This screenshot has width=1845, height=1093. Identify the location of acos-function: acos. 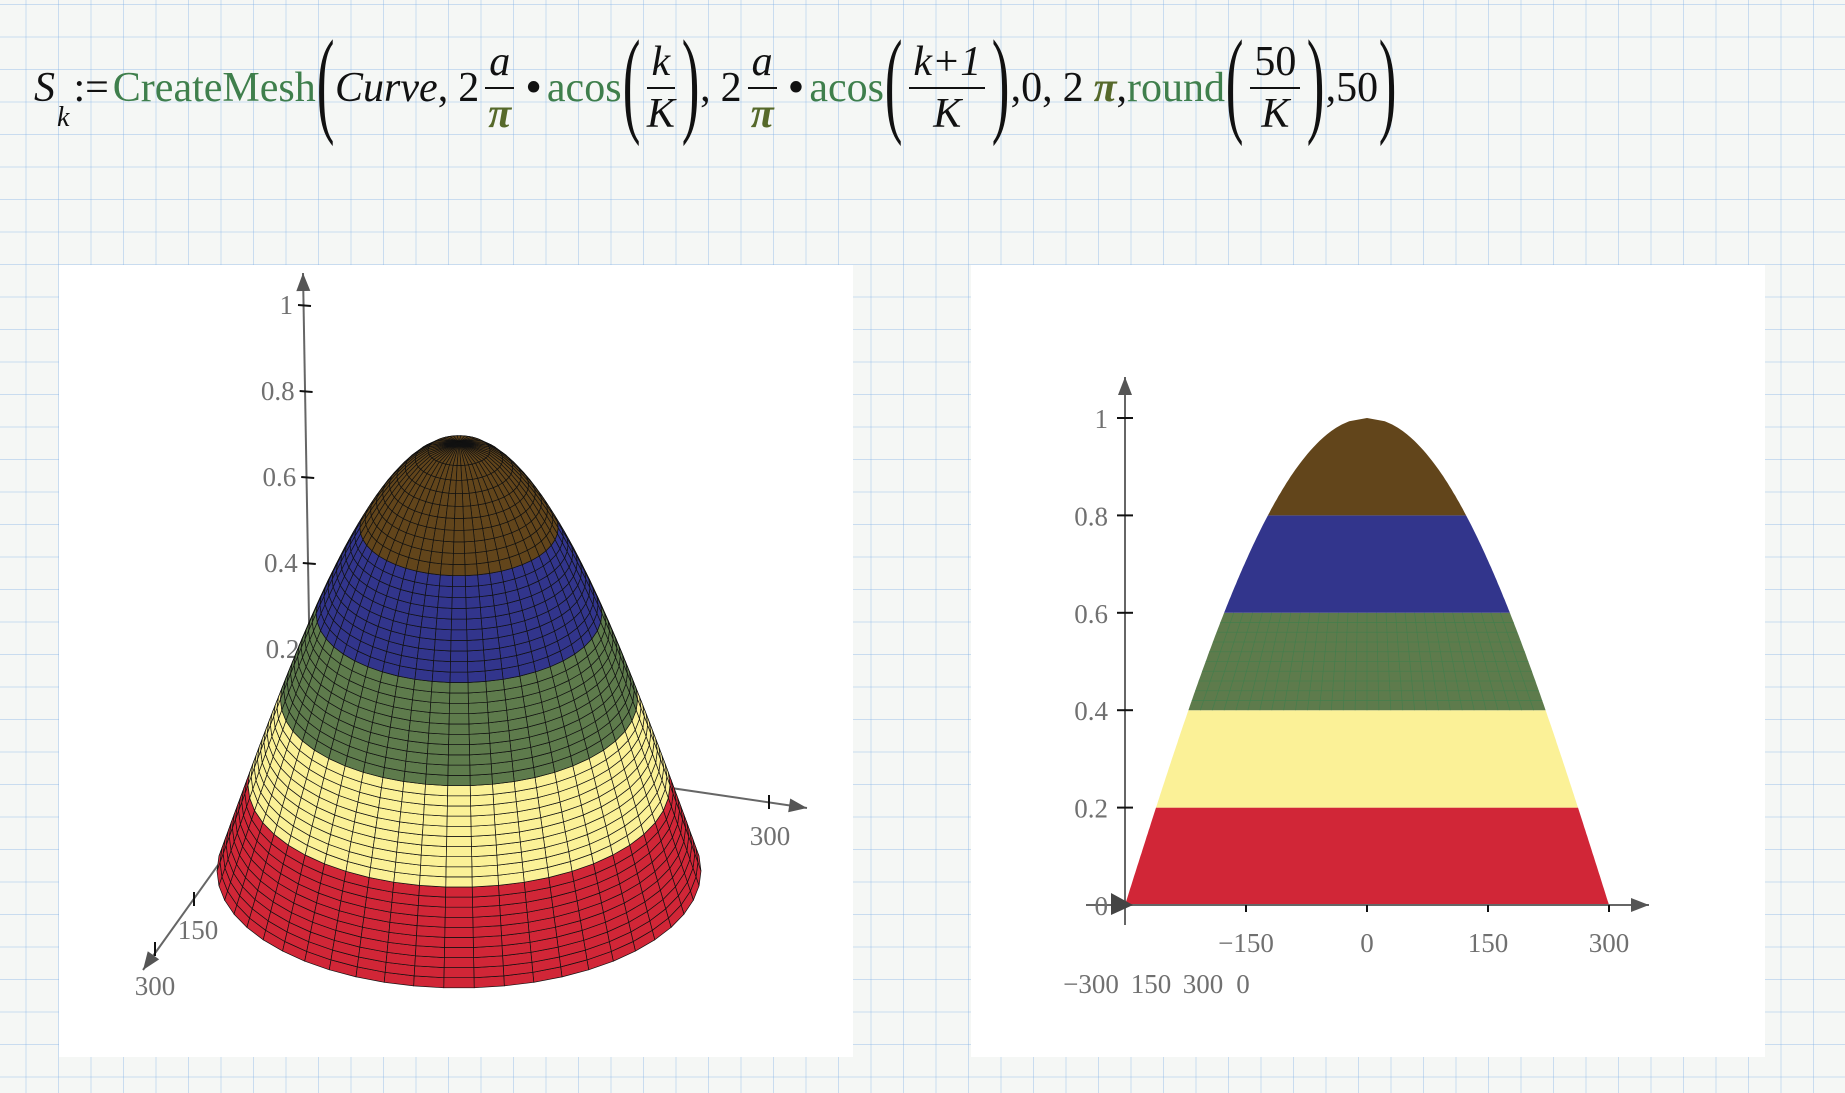
(847, 88).